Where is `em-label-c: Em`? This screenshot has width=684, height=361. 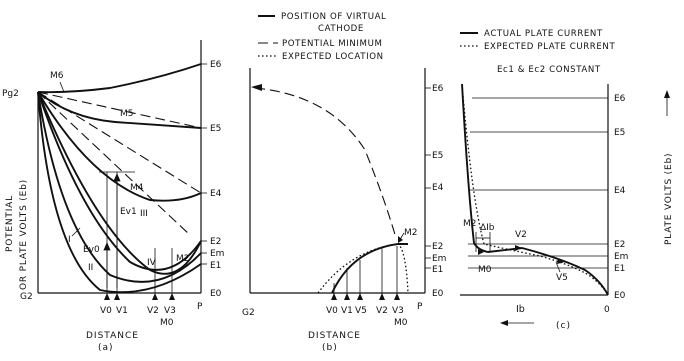 em-label-c: Em is located at coordinates (621, 257).